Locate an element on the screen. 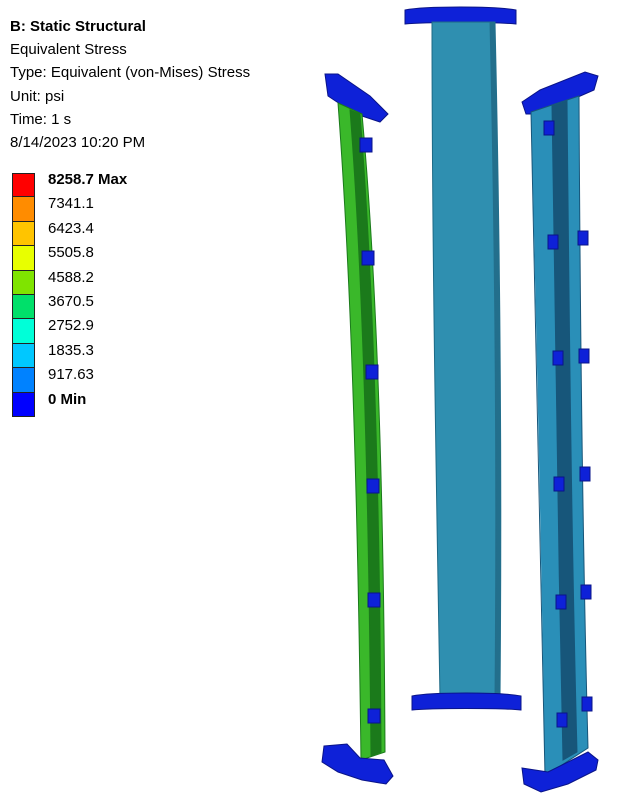 The width and height of the screenshot is (622, 806). center-web-top-fixture is located at coordinates (460, 15).